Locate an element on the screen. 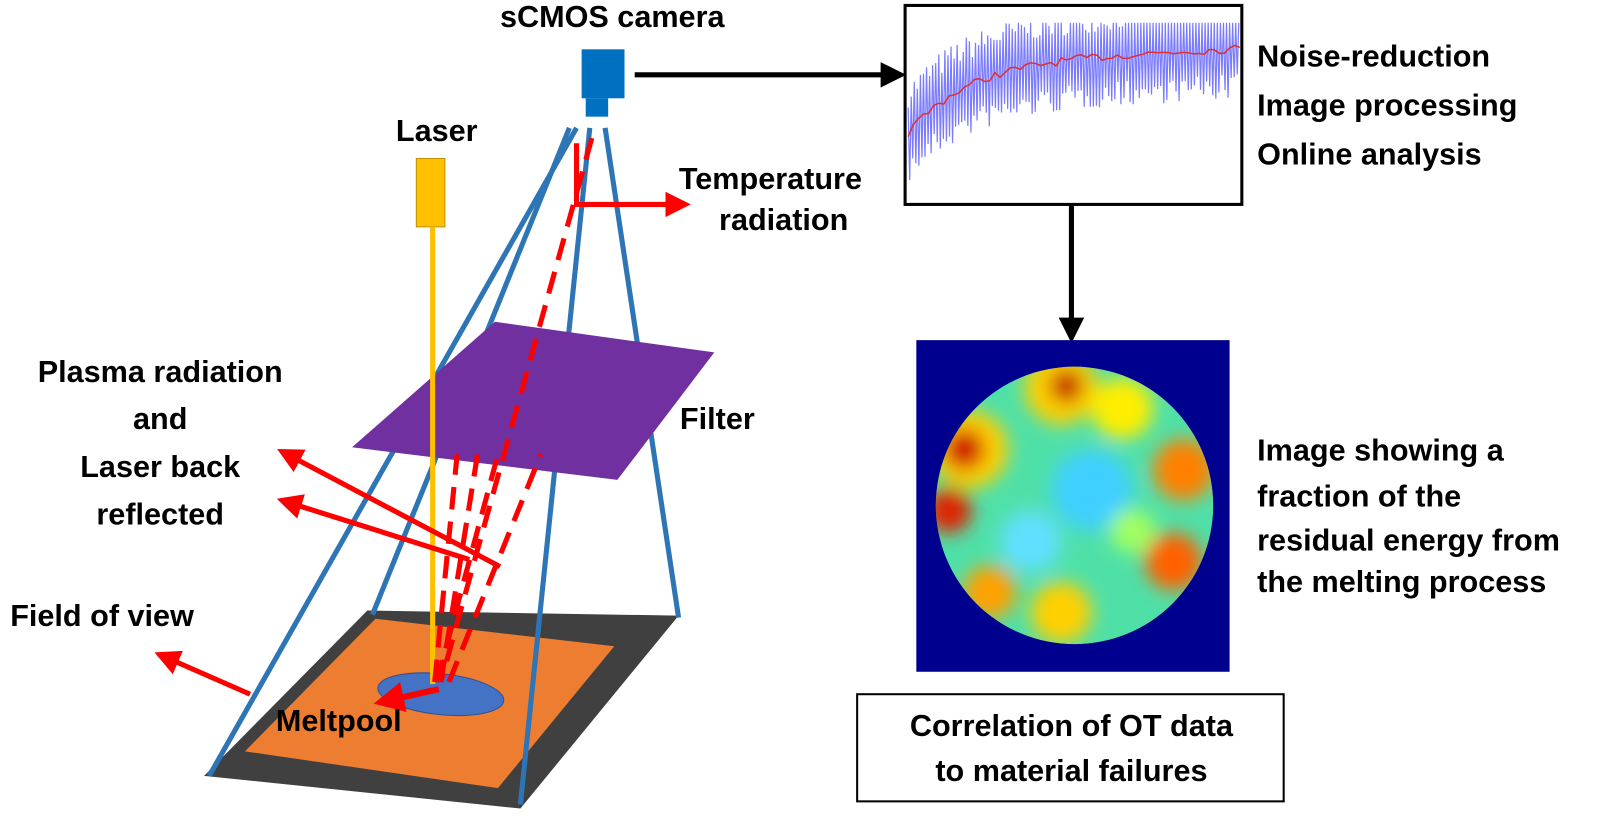 The height and width of the screenshot is (817, 1600). image-caption: Image showing a is located at coordinates (1381, 450).